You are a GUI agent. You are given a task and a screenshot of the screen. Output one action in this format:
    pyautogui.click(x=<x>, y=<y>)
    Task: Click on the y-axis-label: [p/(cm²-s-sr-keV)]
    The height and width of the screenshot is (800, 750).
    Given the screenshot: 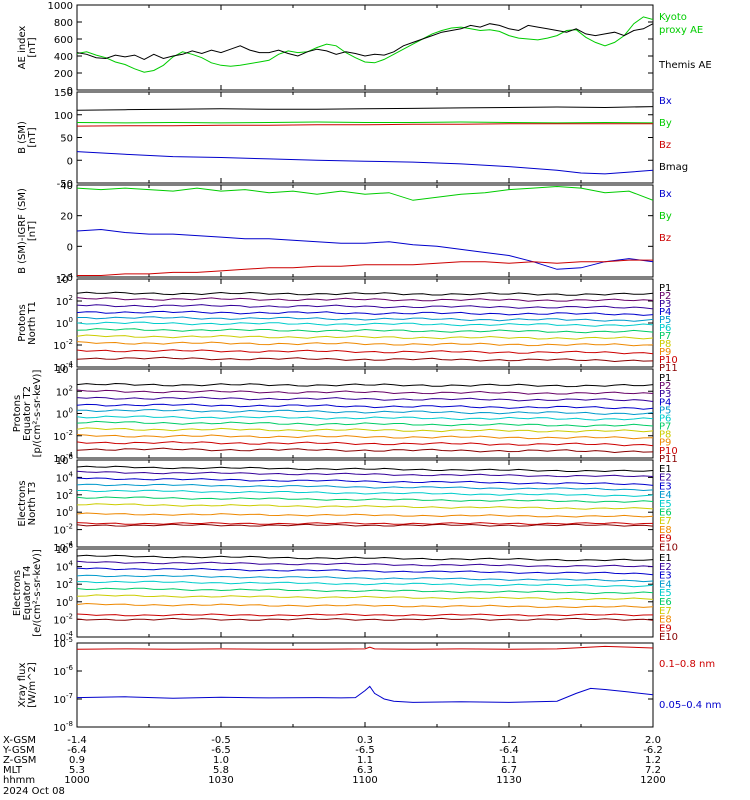 What is the action you would take?
    pyautogui.click(x=37, y=414)
    